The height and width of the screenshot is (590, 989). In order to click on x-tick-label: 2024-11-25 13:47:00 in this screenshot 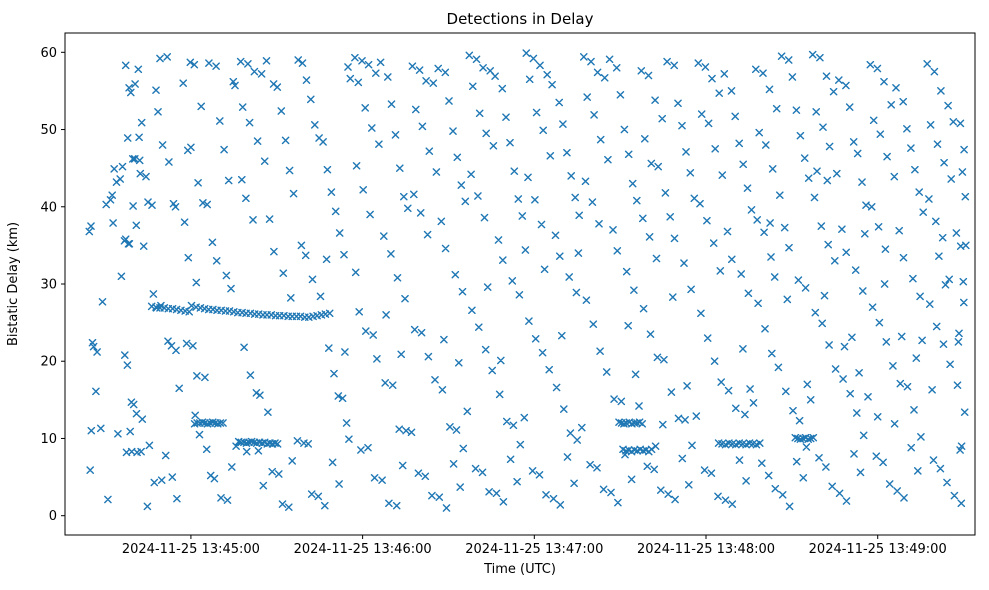, I will do `click(534, 549)`.